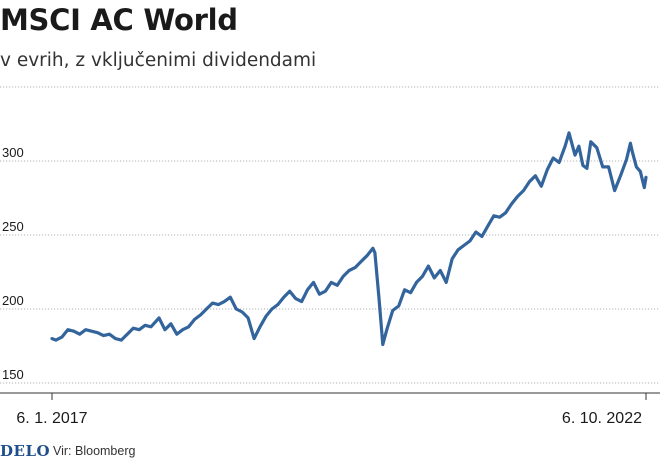 The image size is (660, 472). I want to click on x-tick-label: 6. 1. 2017, so click(51, 418).